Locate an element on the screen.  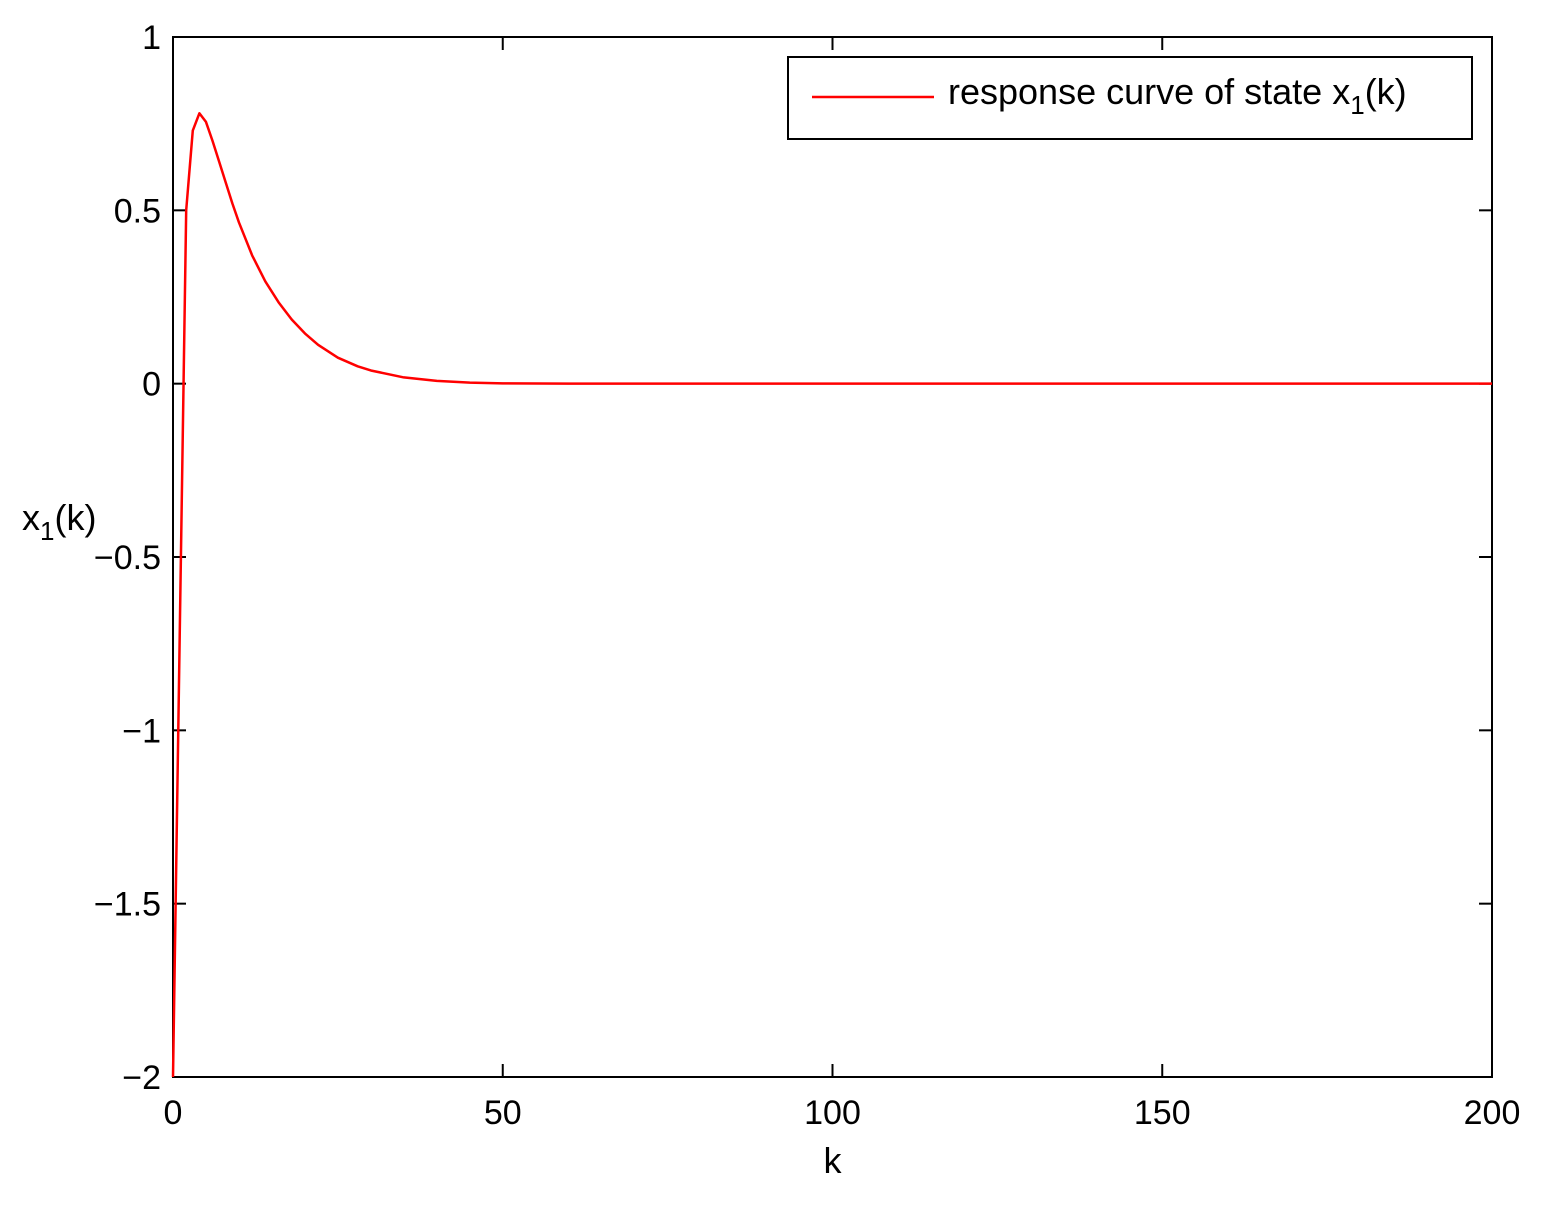
x-tick-label: 150 is located at coordinates (1162, 1113).